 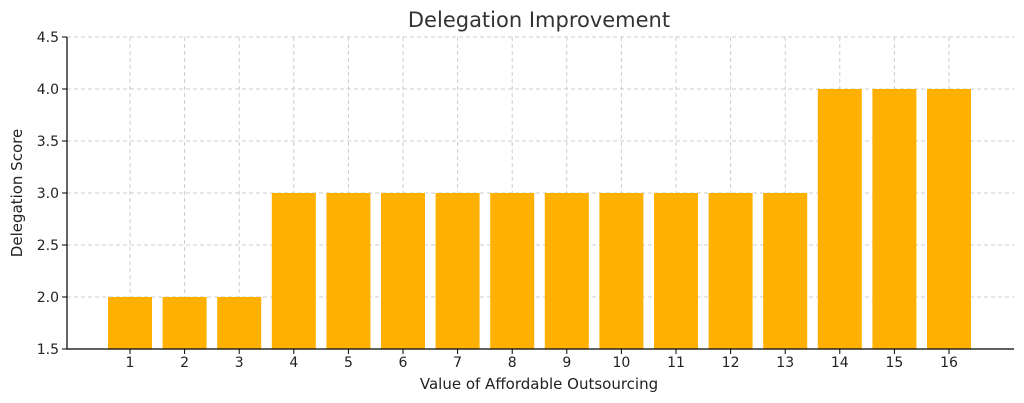 What do you see at coordinates (731, 363) in the screenshot?
I see `x-tick-label: 12` at bounding box center [731, 363].